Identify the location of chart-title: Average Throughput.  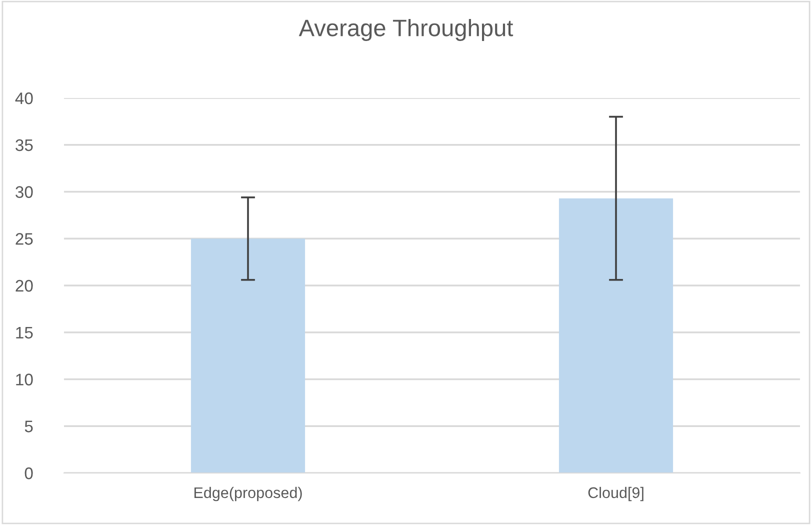
(406, 30).